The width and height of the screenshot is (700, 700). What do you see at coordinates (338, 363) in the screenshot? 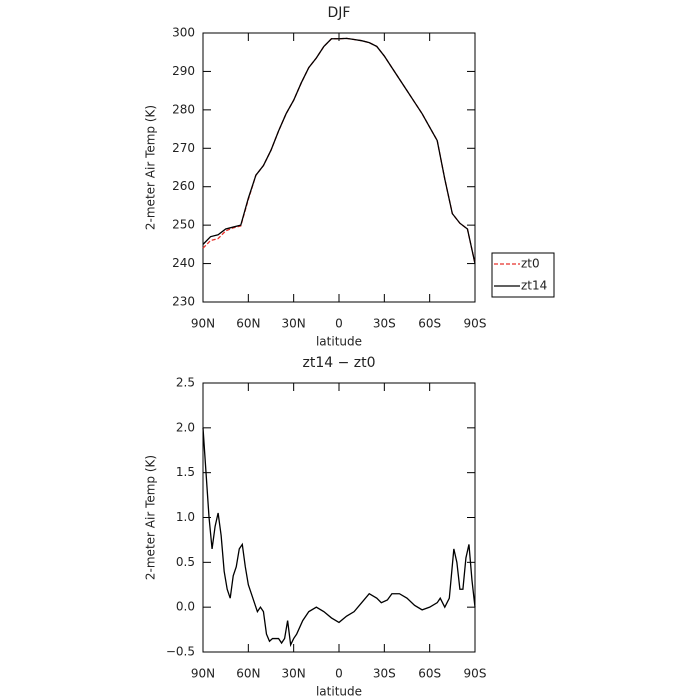
I see `chart-title: zt14 − zt0` at bounding box center [338, 363].